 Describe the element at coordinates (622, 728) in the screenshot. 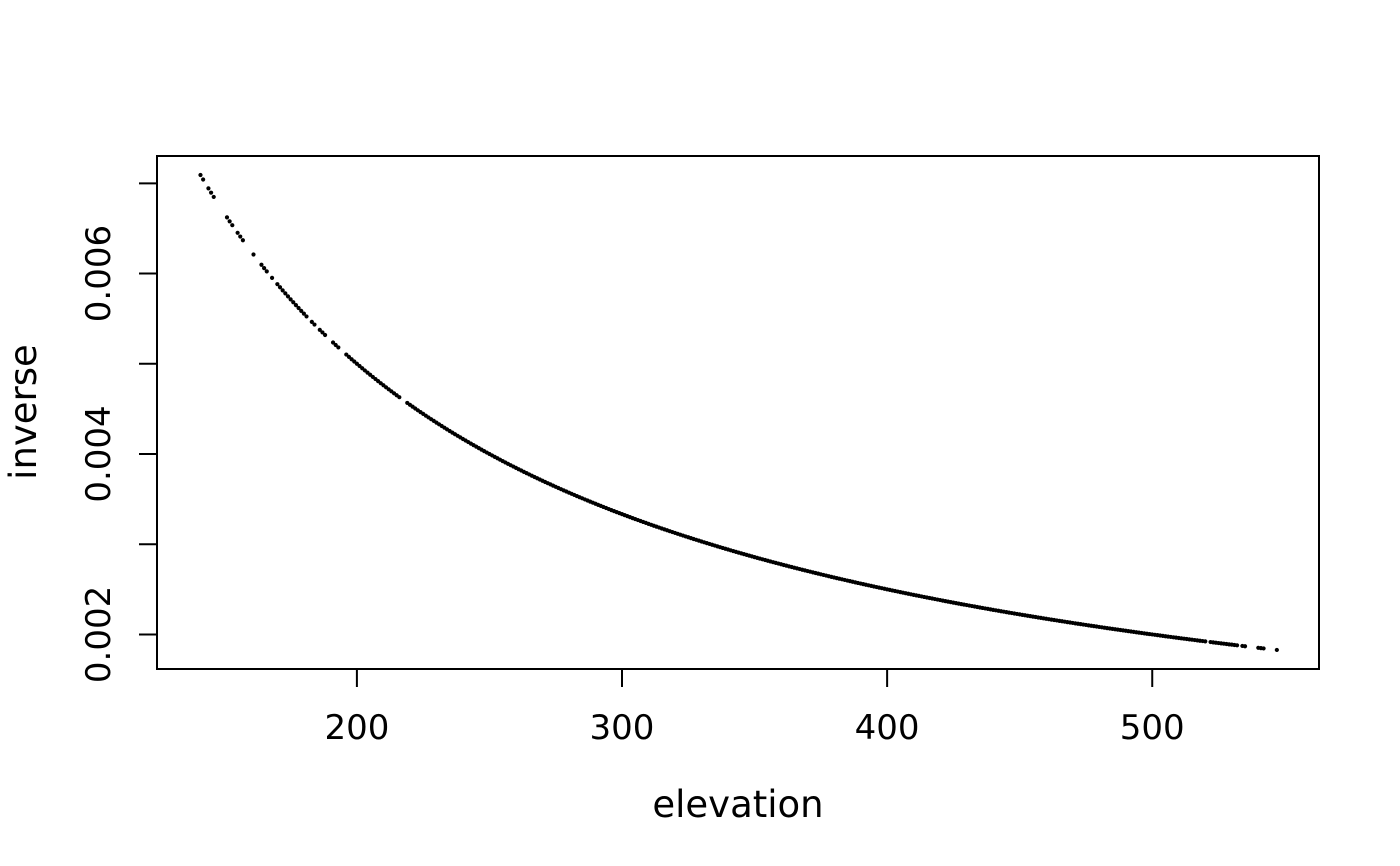

I see `x-tick-label: 300` at that location.